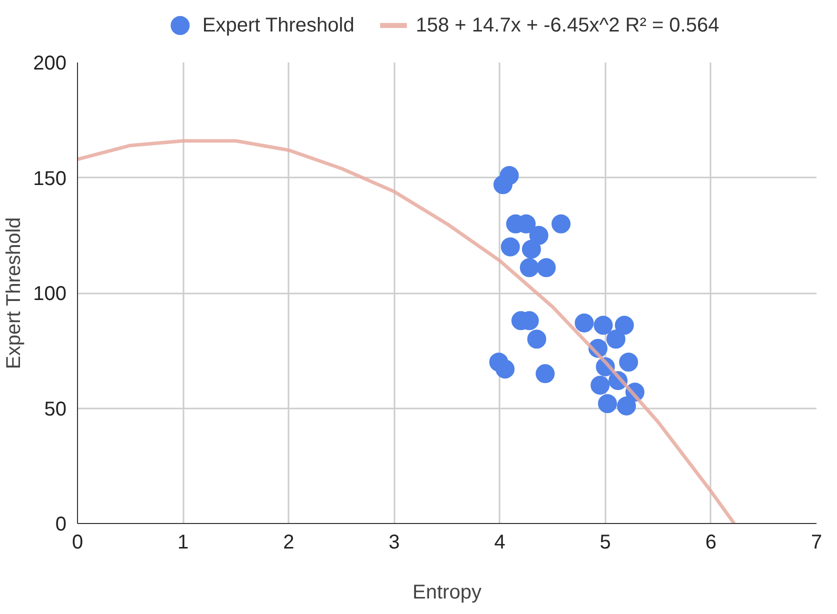  What do you see at coordinates (50, 63) in the screenshot?
I see `y-tick-label: 200` at bounding box center [50, 63].